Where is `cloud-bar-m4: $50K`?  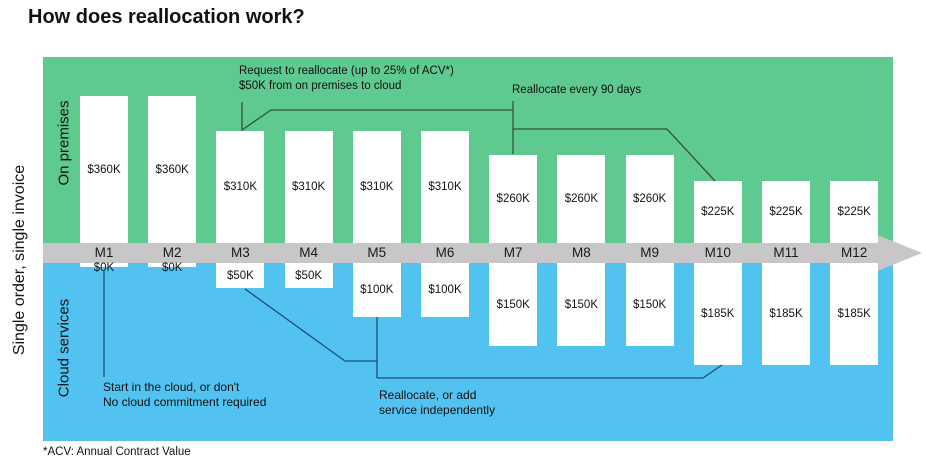
cloud-bar-m4: $50K is located at coordinates (308, 275).